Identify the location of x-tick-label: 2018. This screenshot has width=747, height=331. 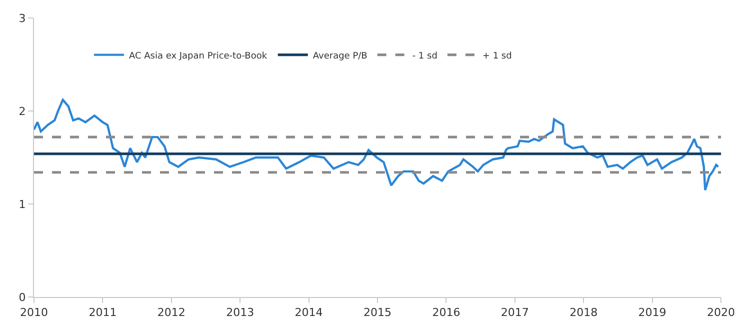
(584, 313).